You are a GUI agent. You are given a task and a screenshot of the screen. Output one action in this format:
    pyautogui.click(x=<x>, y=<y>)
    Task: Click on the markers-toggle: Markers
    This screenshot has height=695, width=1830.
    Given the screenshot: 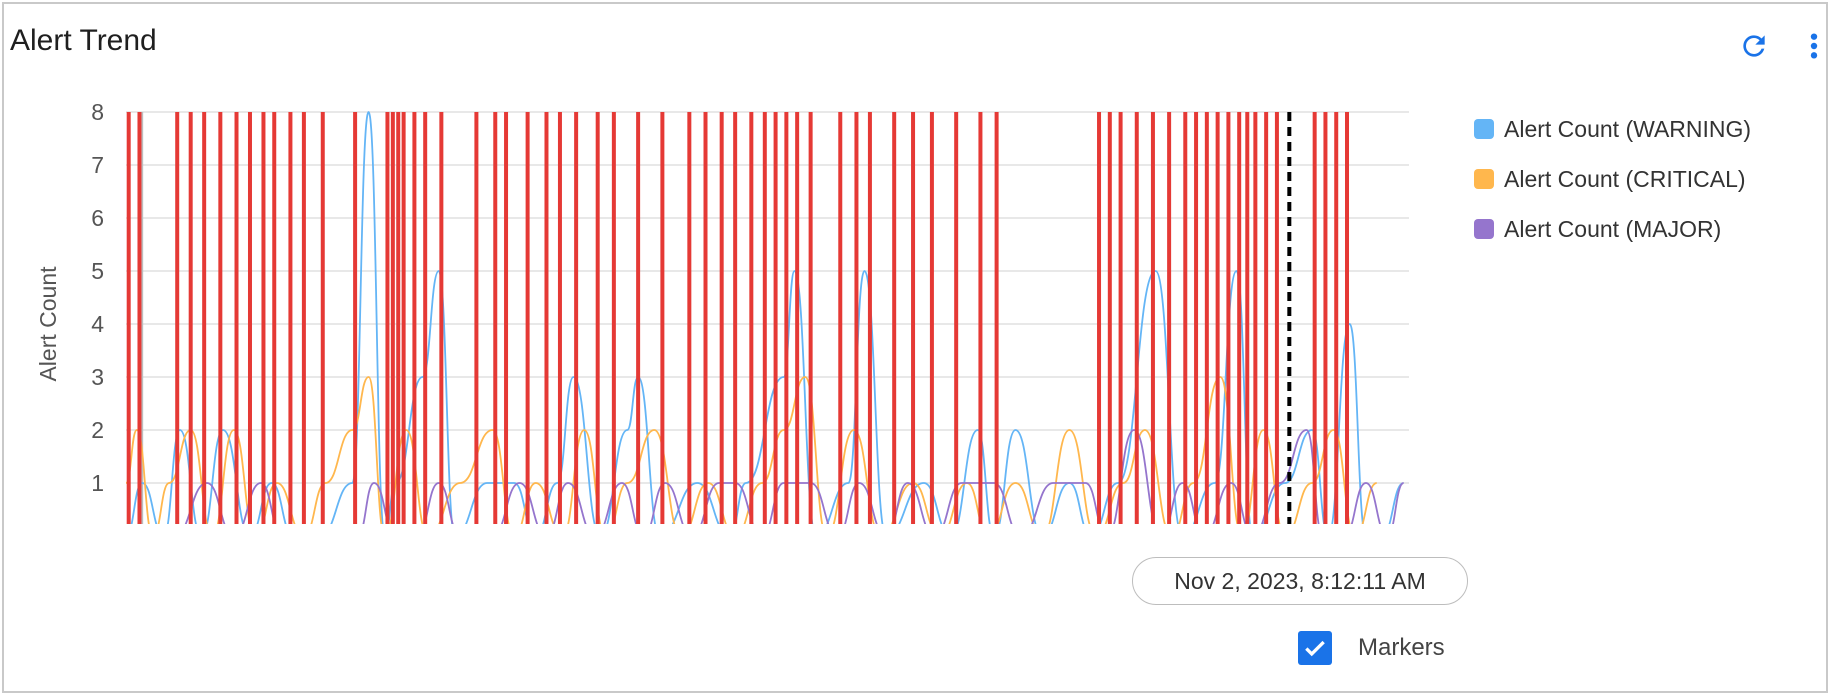 What is the action you would take?
    pyautogui.click(x=1371, y=648)
    